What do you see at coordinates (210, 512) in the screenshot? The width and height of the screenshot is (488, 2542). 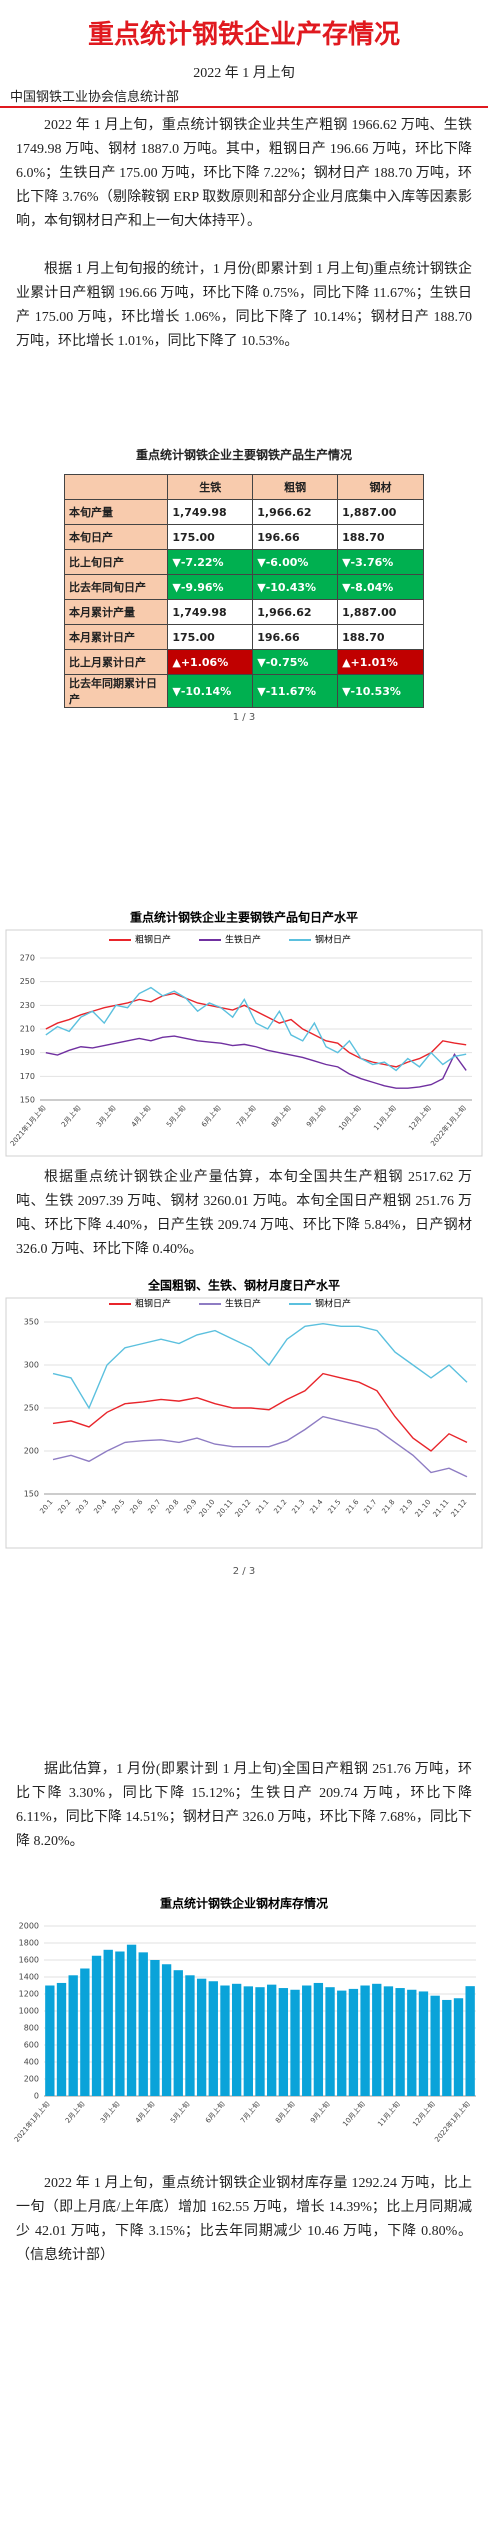 I see `table-cell: 1,749.98` at bounding box center [210, 512].